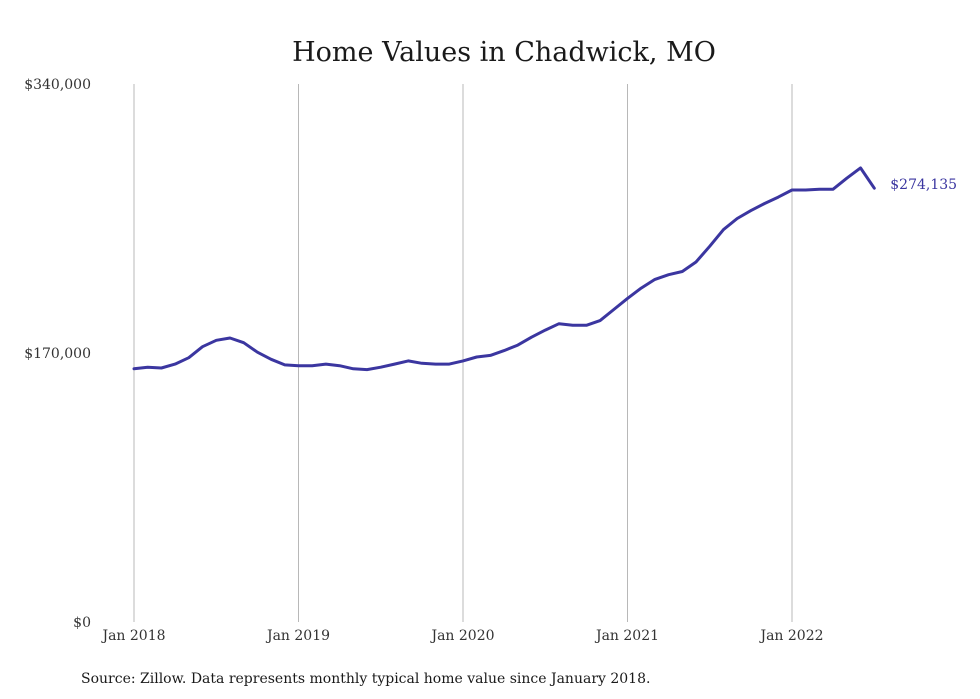 This screenshot has width=980, height=699. Describe the element at coordinates (626, 636) in the screenshot. I see `x-tick-label: Jan 2021` at that location.